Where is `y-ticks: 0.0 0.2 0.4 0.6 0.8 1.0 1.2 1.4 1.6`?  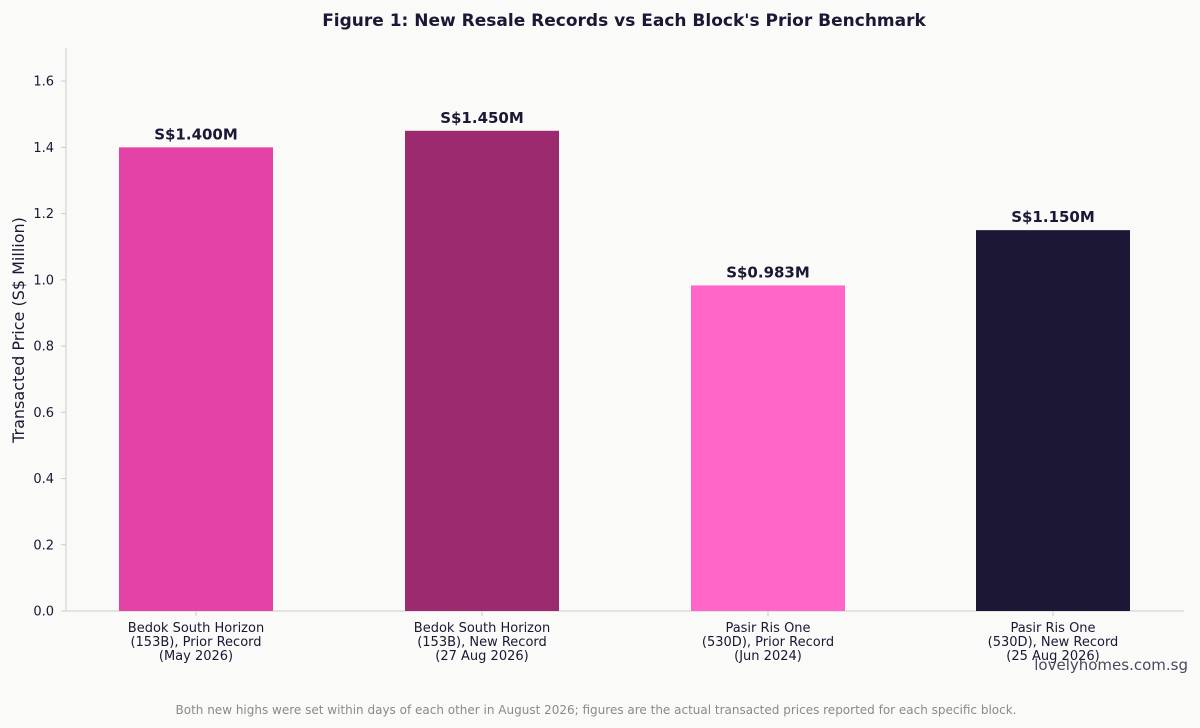
y-ticks: 0.0 0.2 0.4 0.6 0.8 1.0 1.2 1.4 1.6 is located at coordinates (49, 347).